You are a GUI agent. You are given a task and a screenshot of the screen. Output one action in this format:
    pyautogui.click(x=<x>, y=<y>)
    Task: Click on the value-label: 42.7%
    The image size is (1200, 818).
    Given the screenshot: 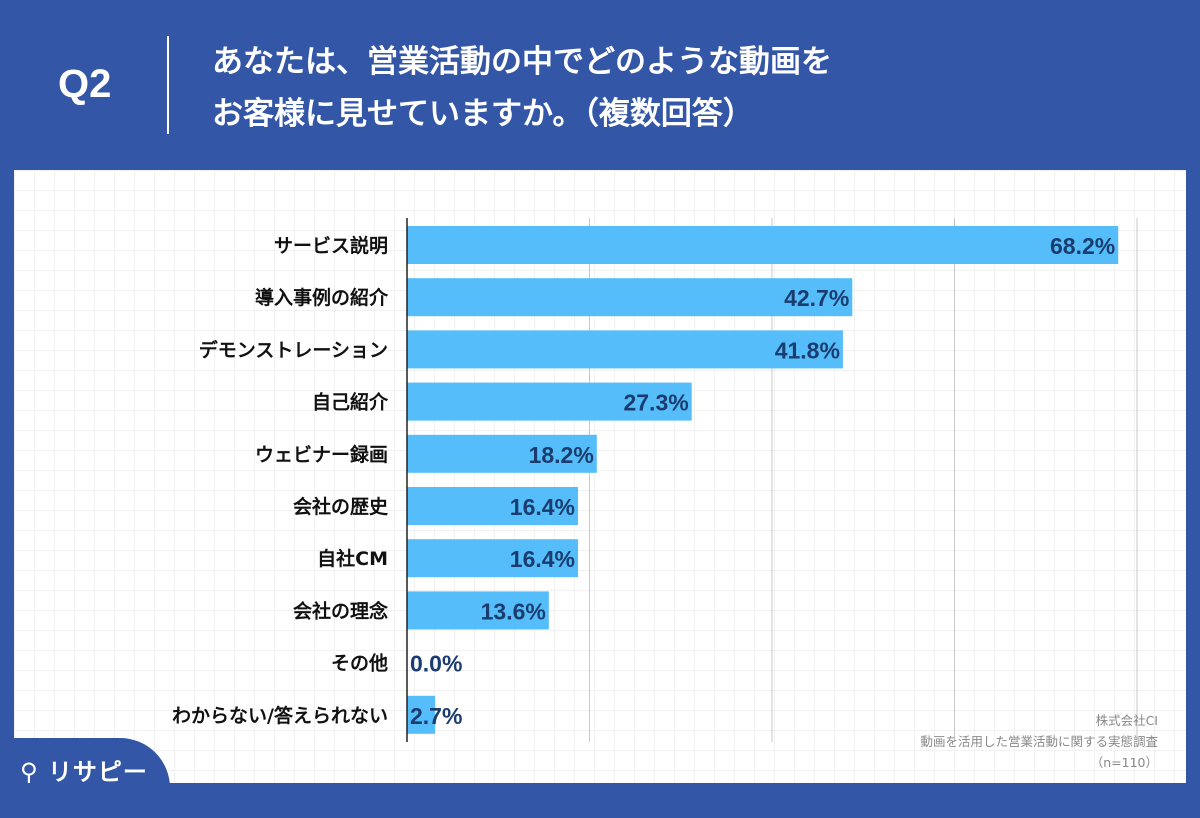 What is the action you would take?
    pyautogui.click(x=816, y=298)
    